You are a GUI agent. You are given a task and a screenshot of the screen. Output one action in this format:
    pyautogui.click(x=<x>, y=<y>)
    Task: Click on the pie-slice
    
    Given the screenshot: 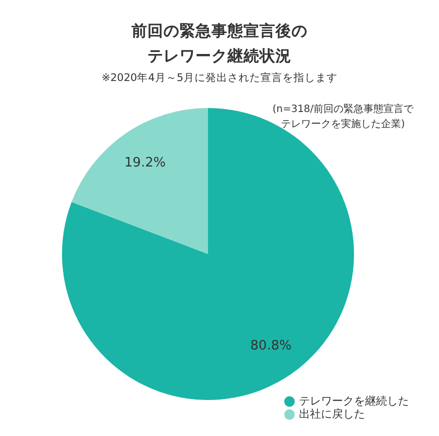 What is the action you would take?
    pyautogui.click(x=140, y=181)
    